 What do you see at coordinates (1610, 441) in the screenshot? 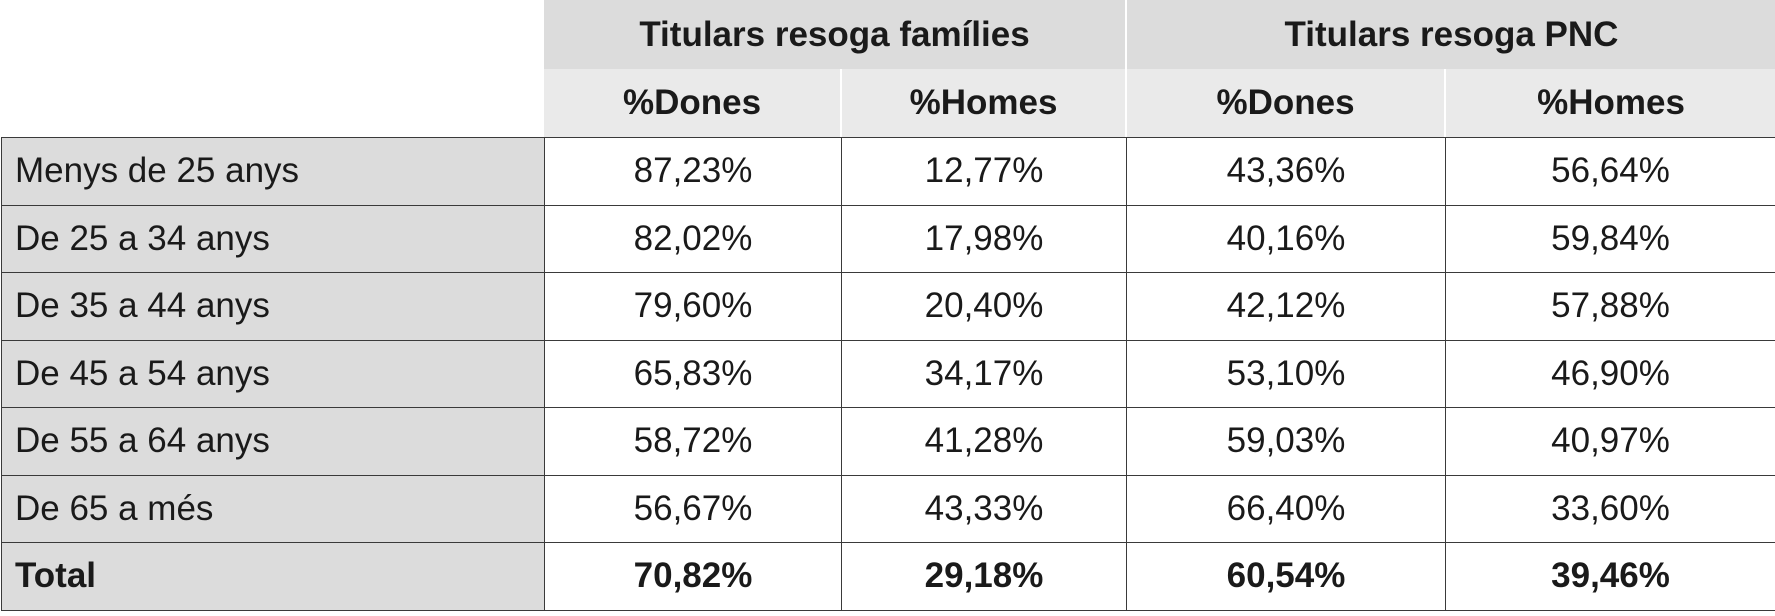
I see `cell-value: 40,97%` at bounding box center [1610, 441].